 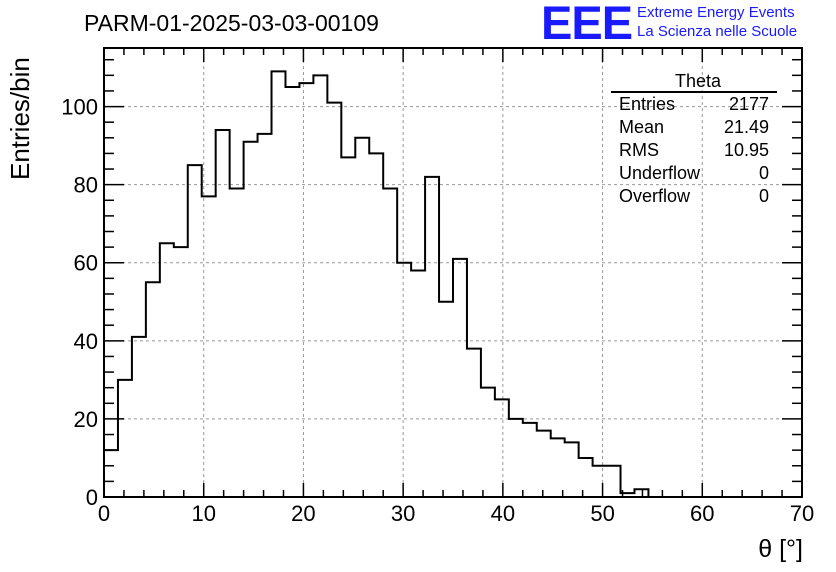 I want to click on chart-title: PARM-01-2025-03-03-00109, so click(x=231, y=23).